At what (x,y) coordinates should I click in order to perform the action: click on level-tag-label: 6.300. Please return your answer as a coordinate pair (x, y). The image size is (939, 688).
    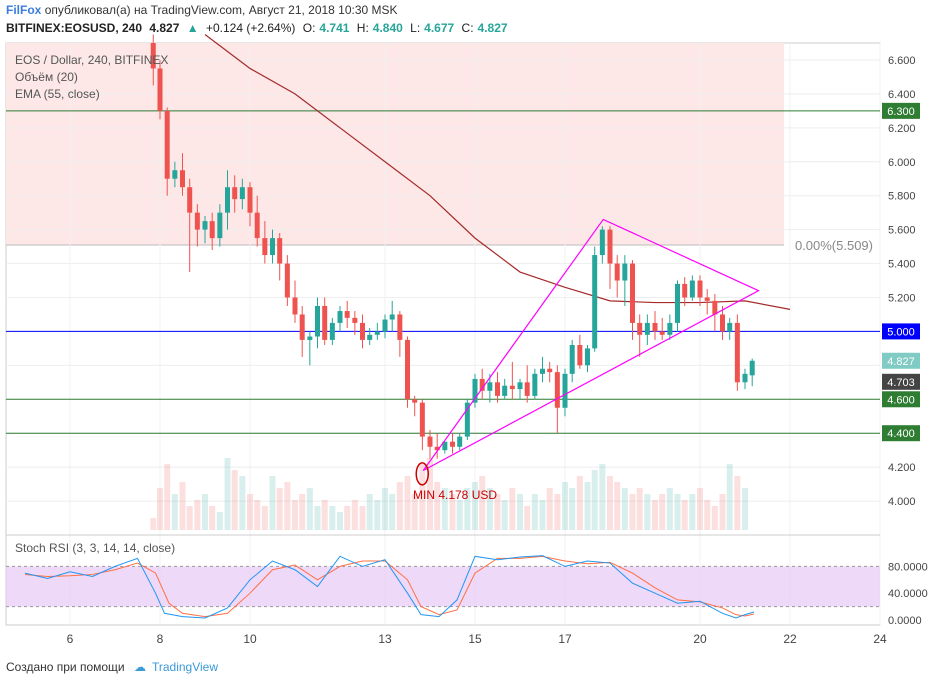
    Looking at the image, I should click on (901, 112).